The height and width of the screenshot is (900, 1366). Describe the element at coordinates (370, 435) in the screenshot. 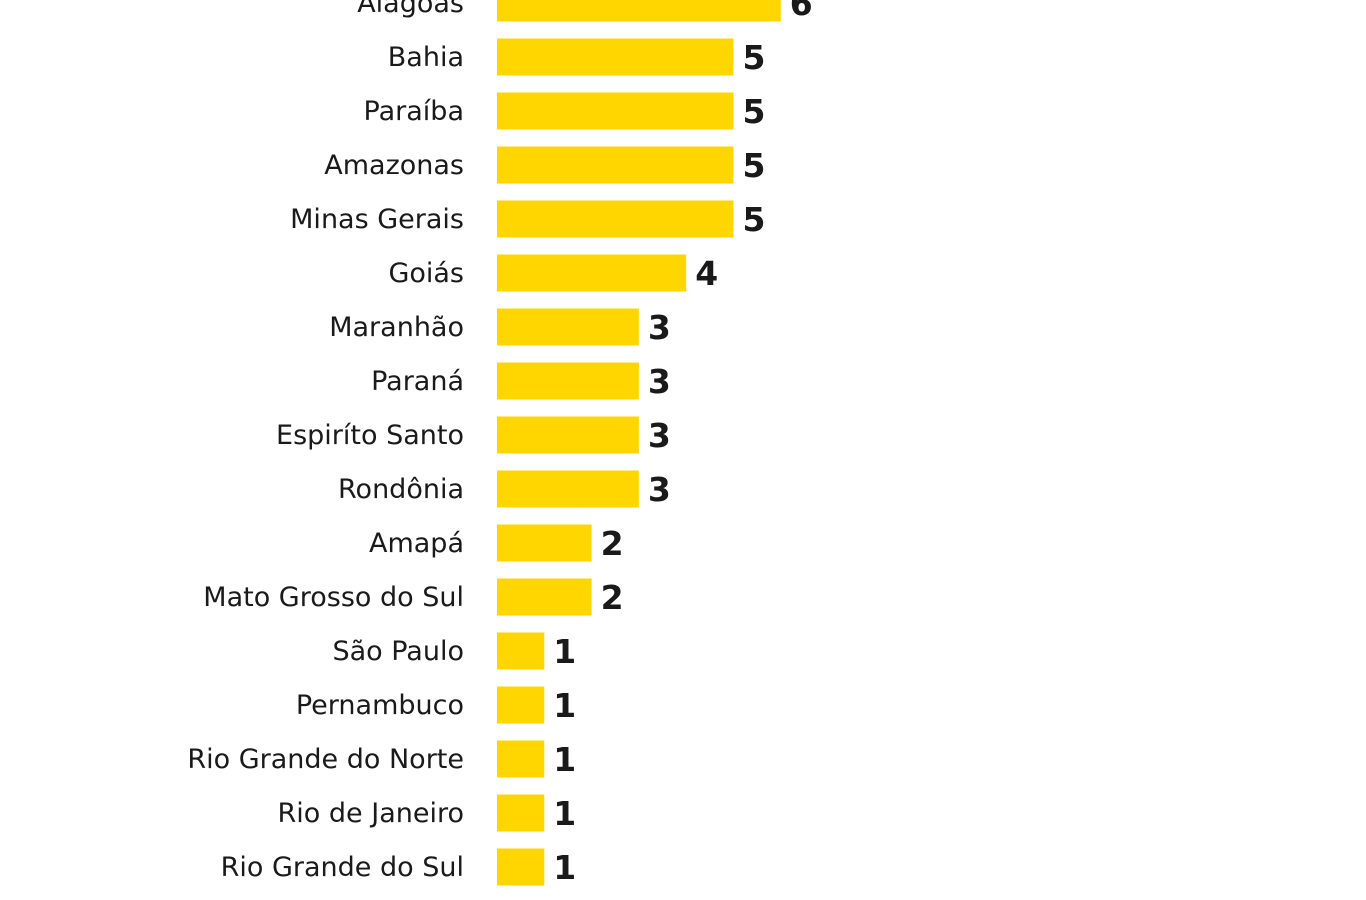

I see `category-label: Espiríto Santo` at that location.